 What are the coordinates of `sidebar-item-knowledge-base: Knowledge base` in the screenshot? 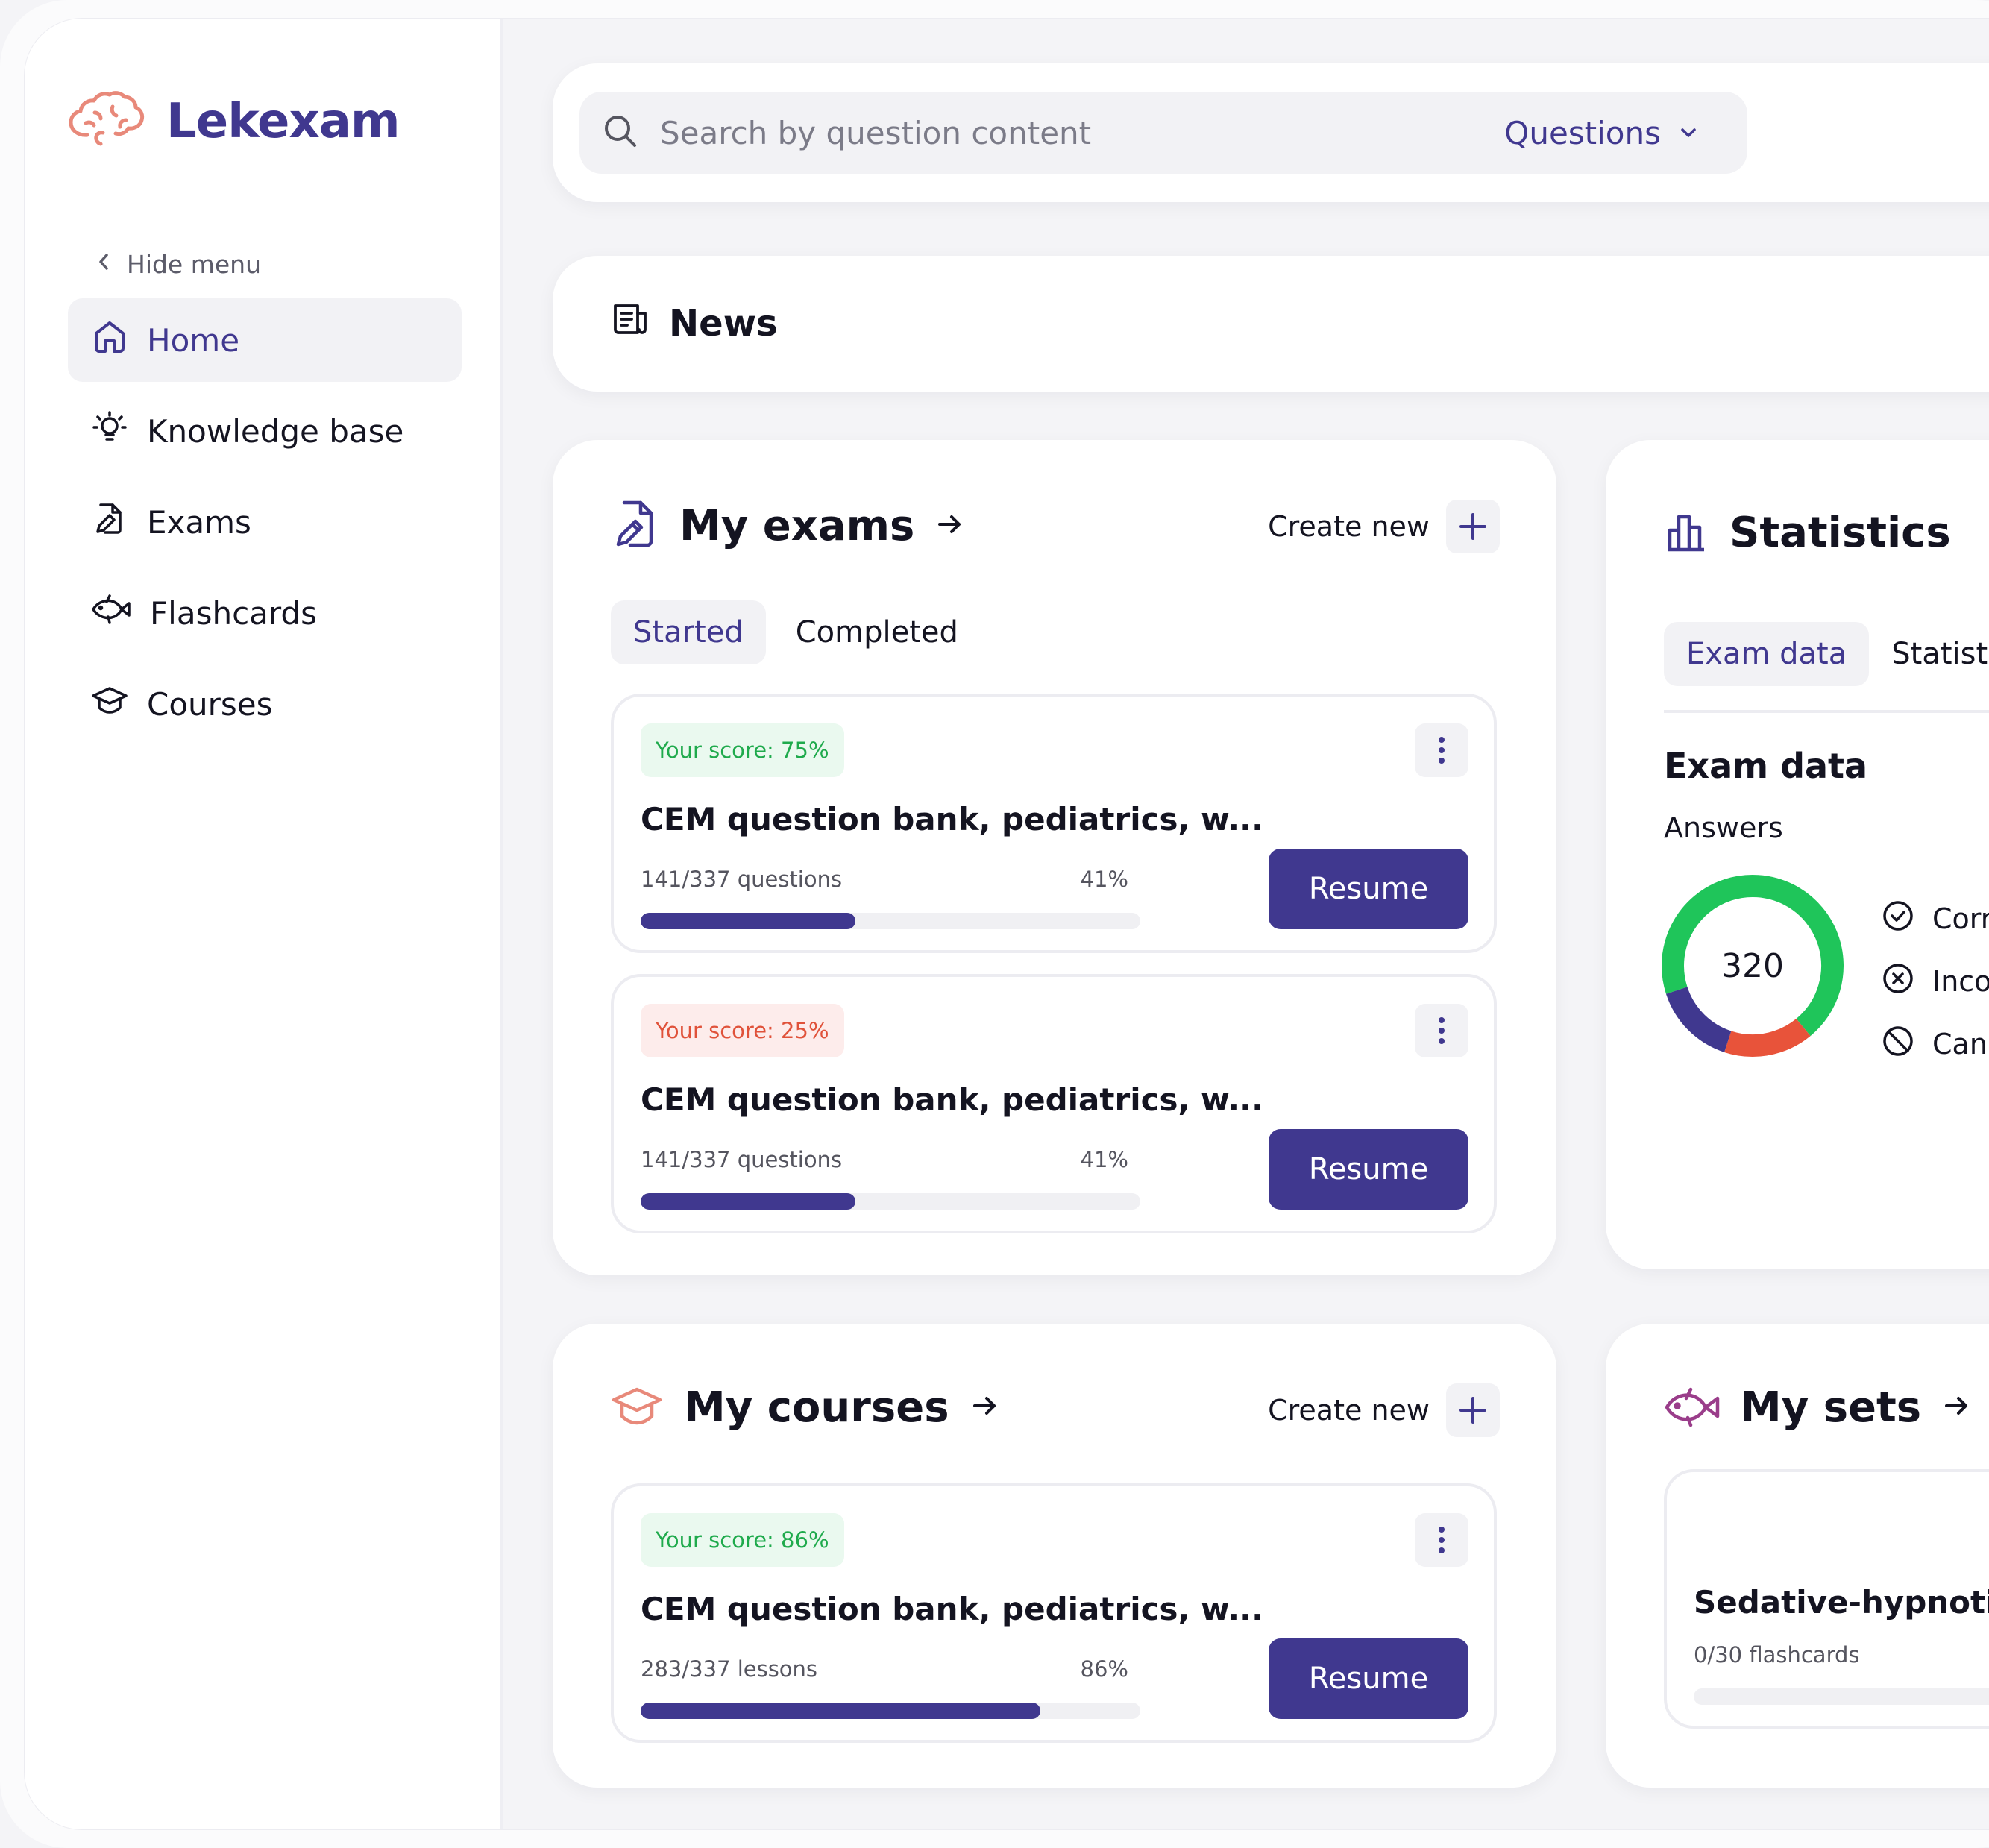 It's located at (265, 431).